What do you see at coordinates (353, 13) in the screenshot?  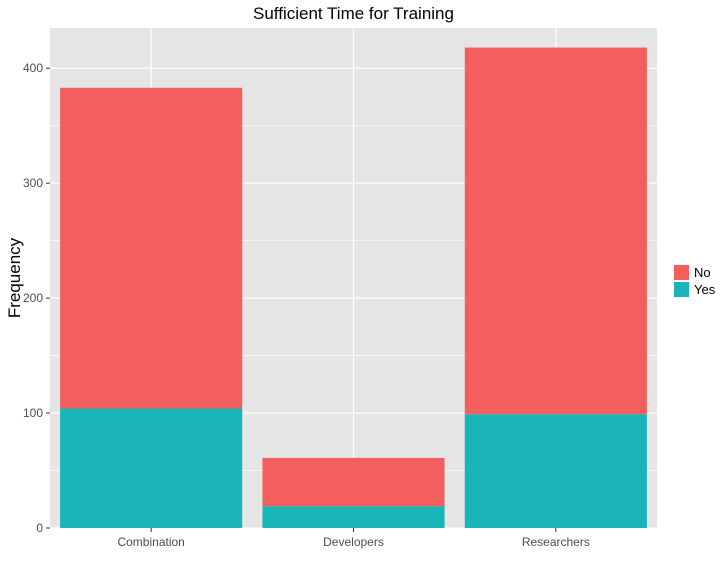 I see `chart-title: Sufficient Time for Training` at bounding box center [353, 13].